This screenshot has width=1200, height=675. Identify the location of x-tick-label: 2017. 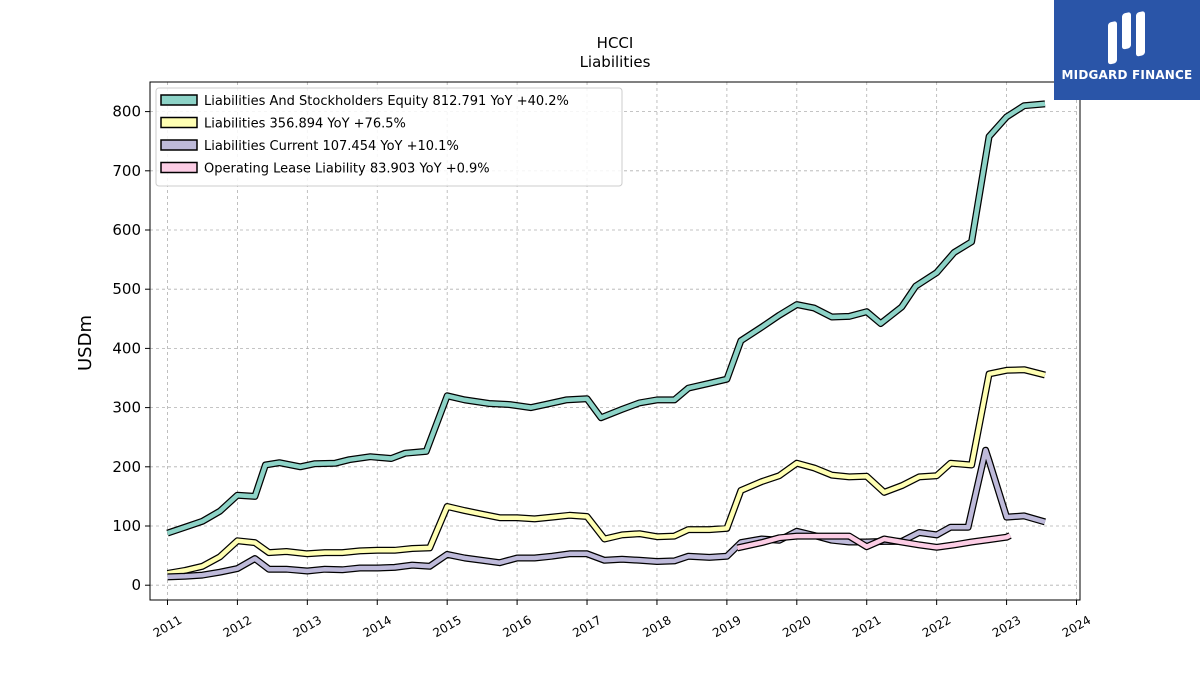
(586, 626).